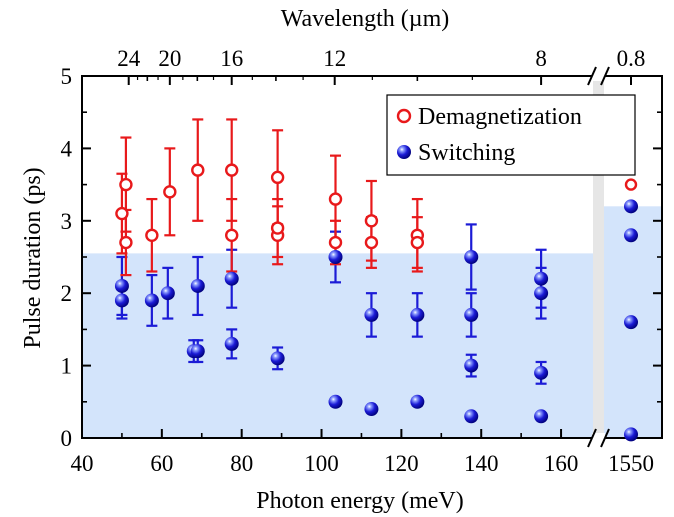  What do you see at coordinates (500, 117) in the screenshot?
I see `legend-label-demagnetization: Demagnetization` at bounding box center [500, 117].